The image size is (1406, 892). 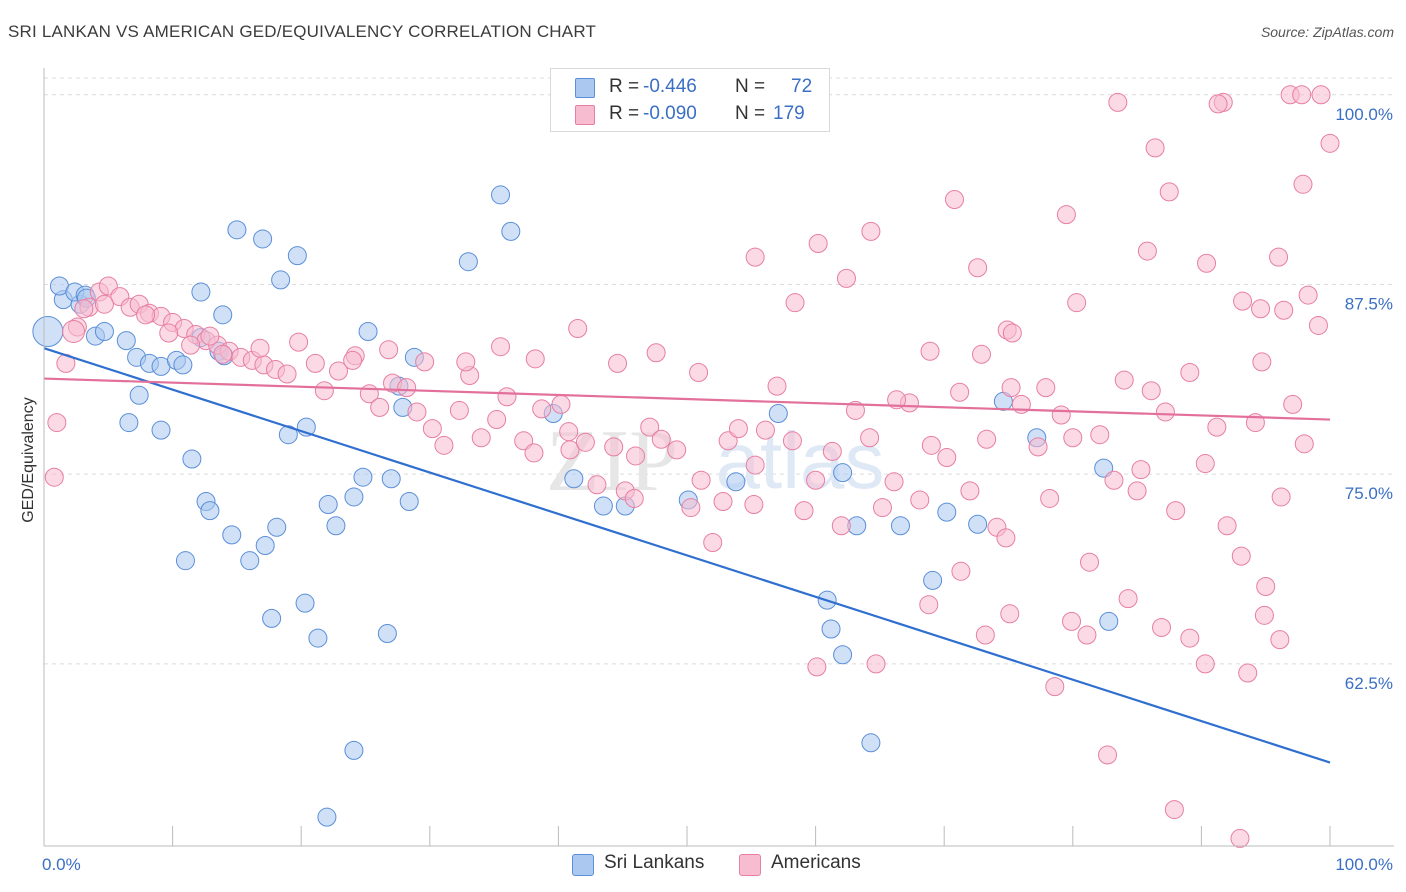 What do you see at coordinates (1369, 683) in the screenshot?
I see `y-tick-label: 62.5%` at bounding box center [1369, 683].